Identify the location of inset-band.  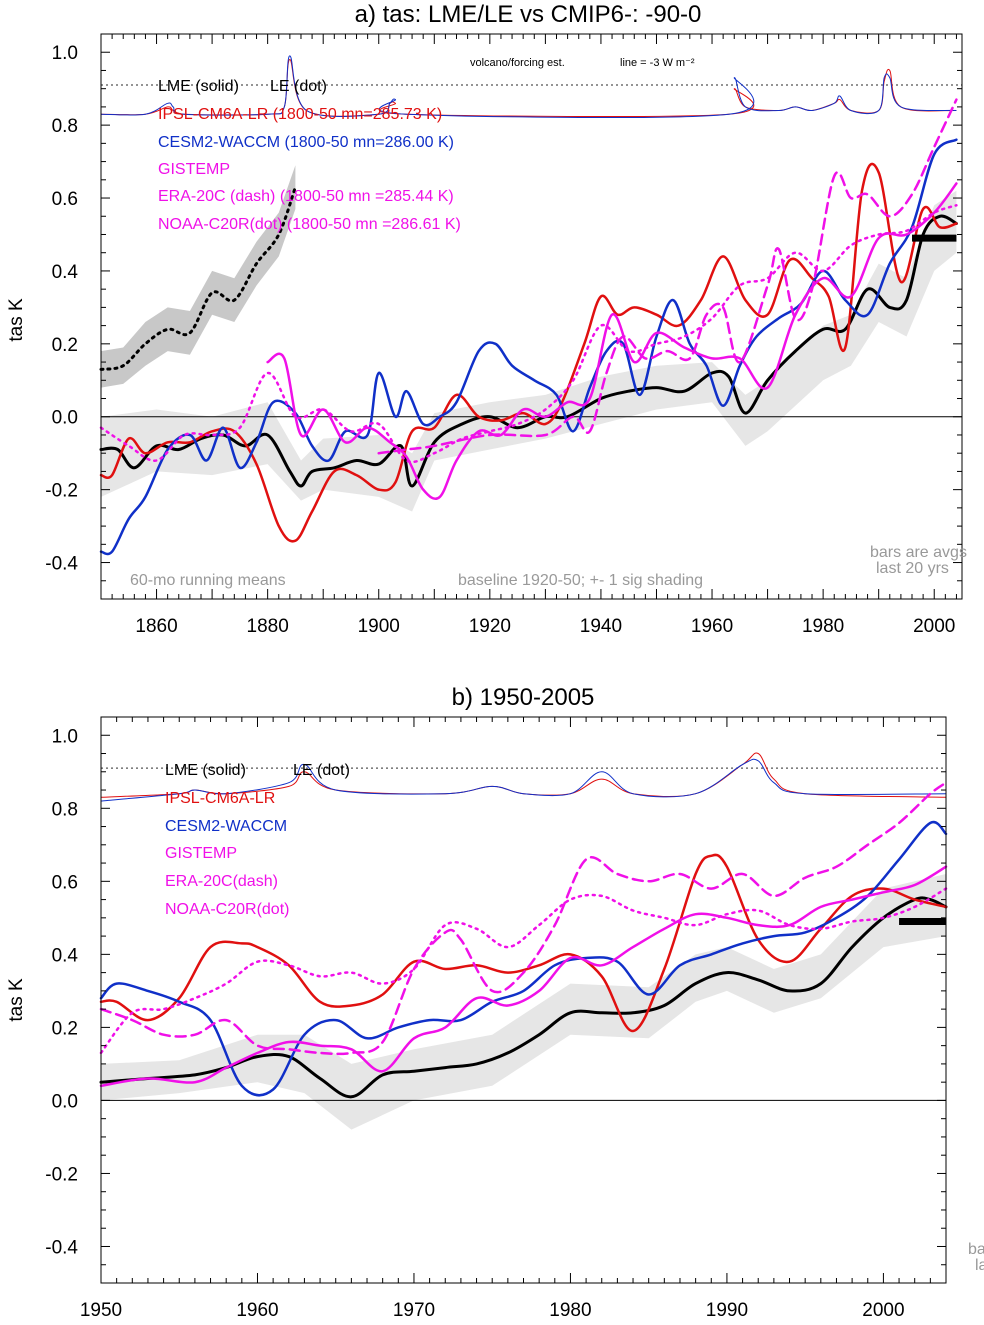
(198, 276).